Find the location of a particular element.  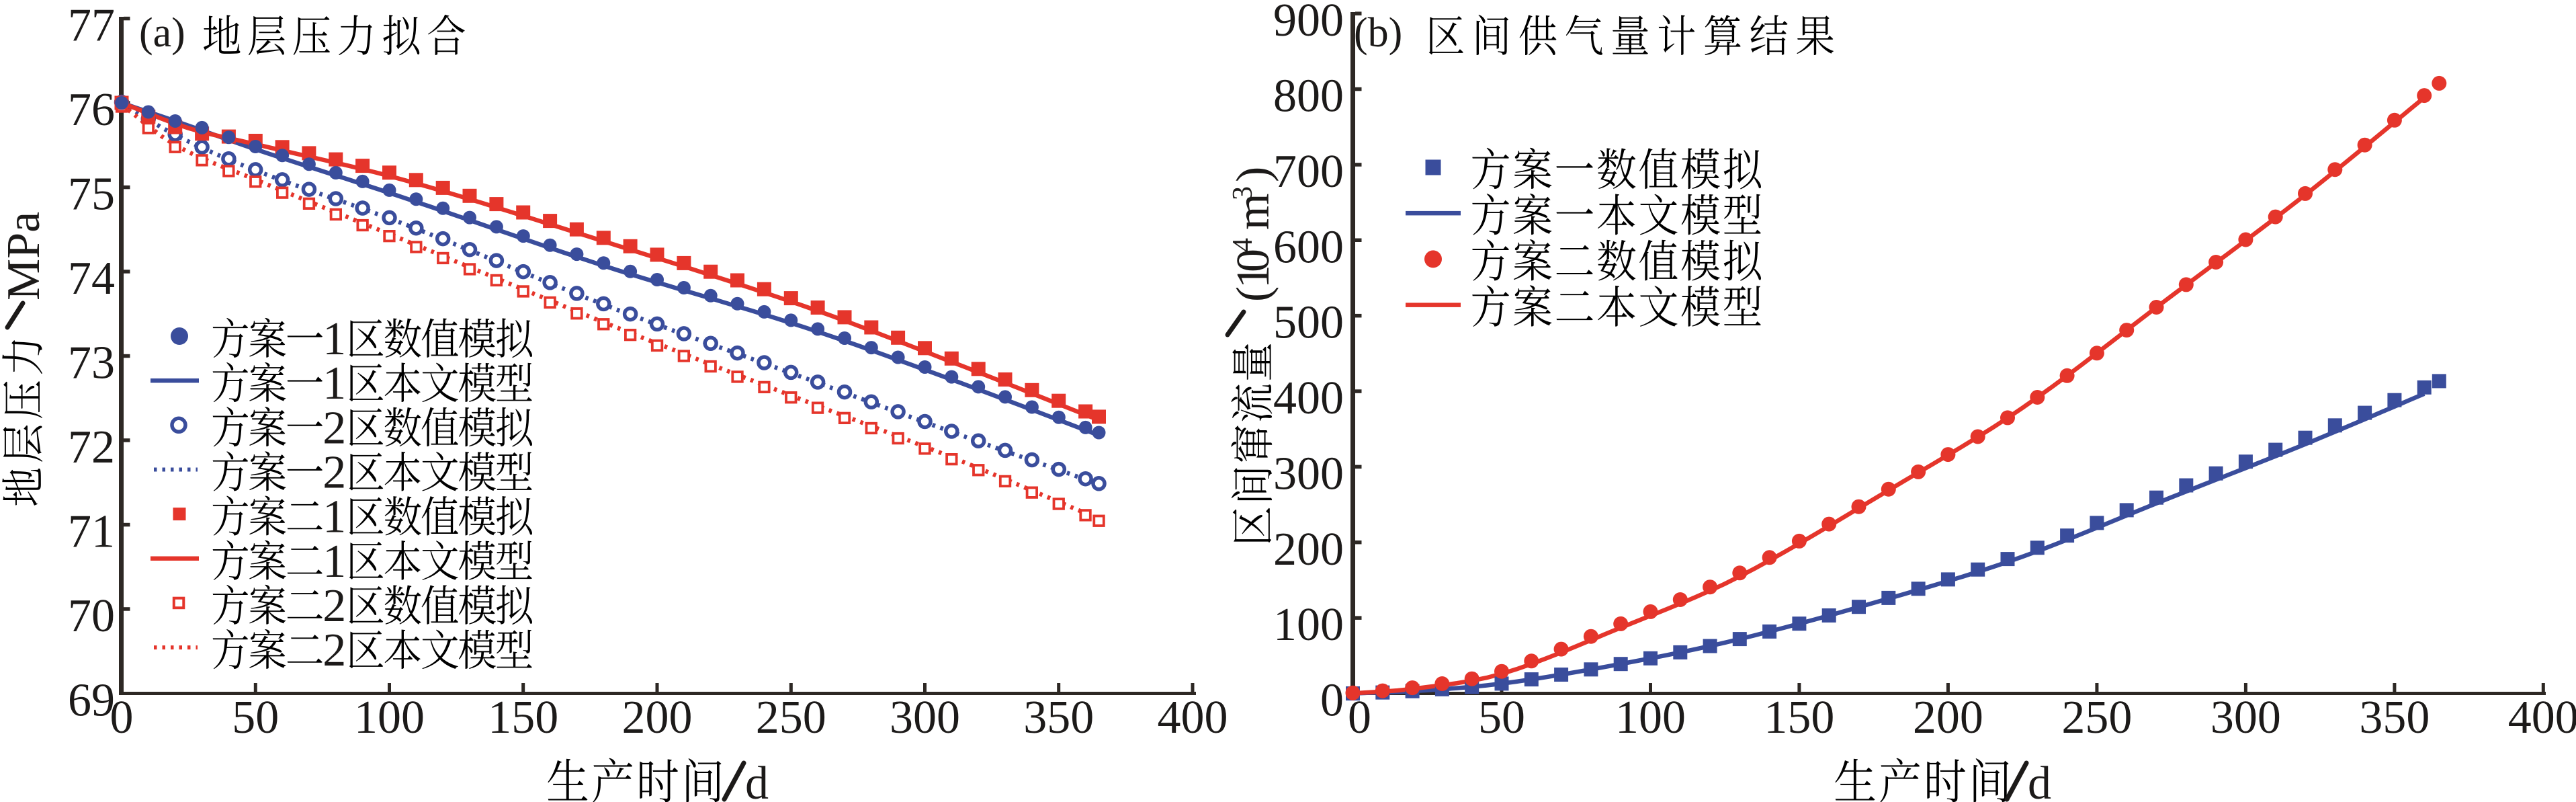

svg-text: m is located at coordinates (1253, 212).